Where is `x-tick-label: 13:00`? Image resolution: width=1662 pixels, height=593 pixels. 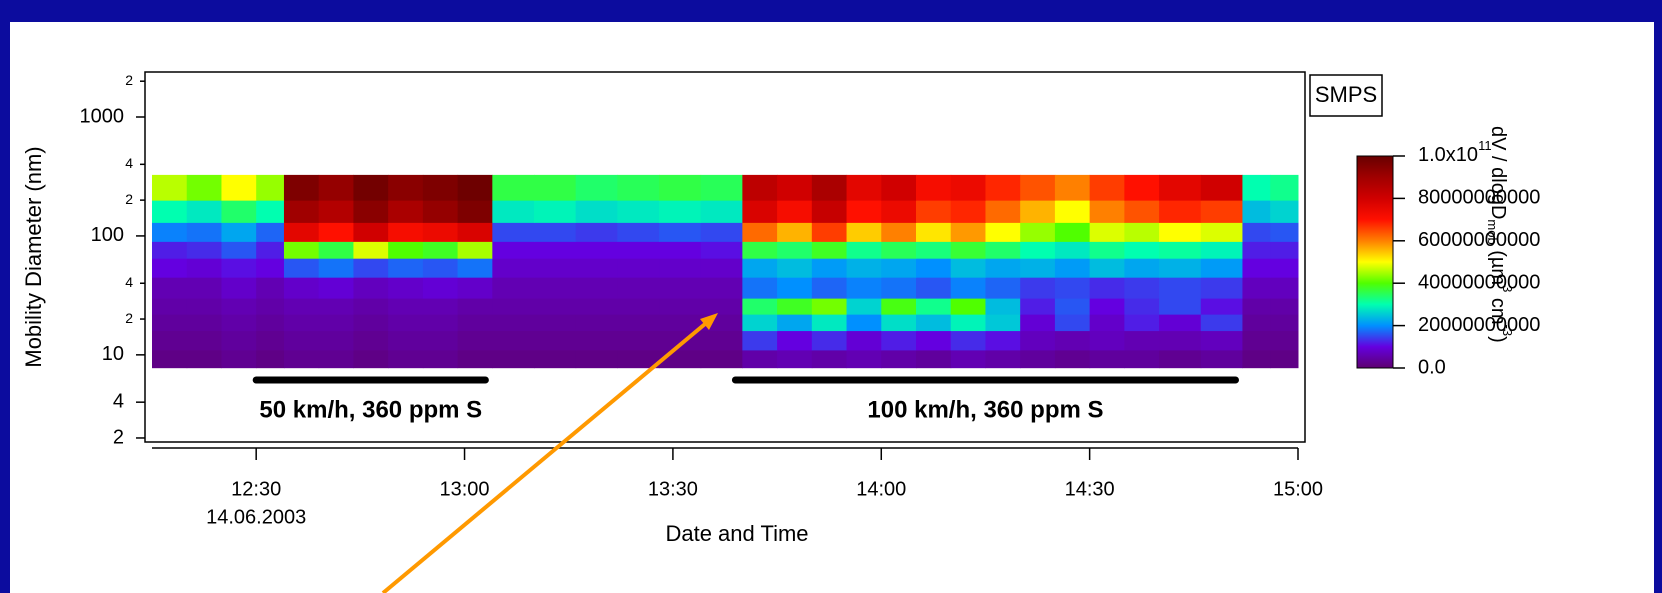 x-tick-label: 13:00 is located at coordinates (465, 489).